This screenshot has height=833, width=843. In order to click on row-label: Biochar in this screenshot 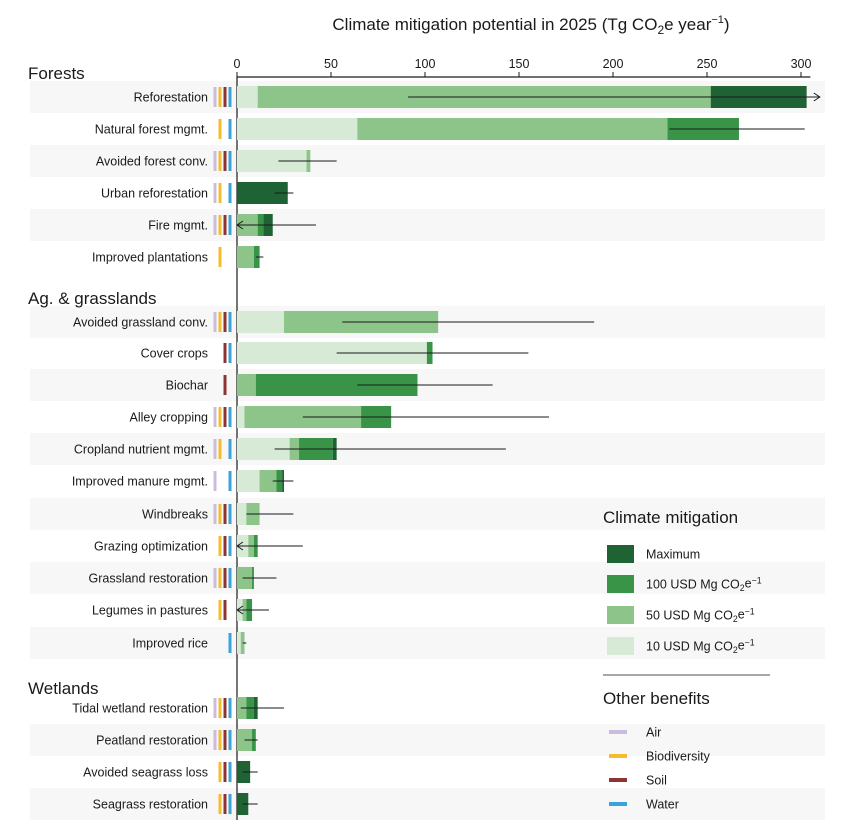, I will do `click(187, 386)`.